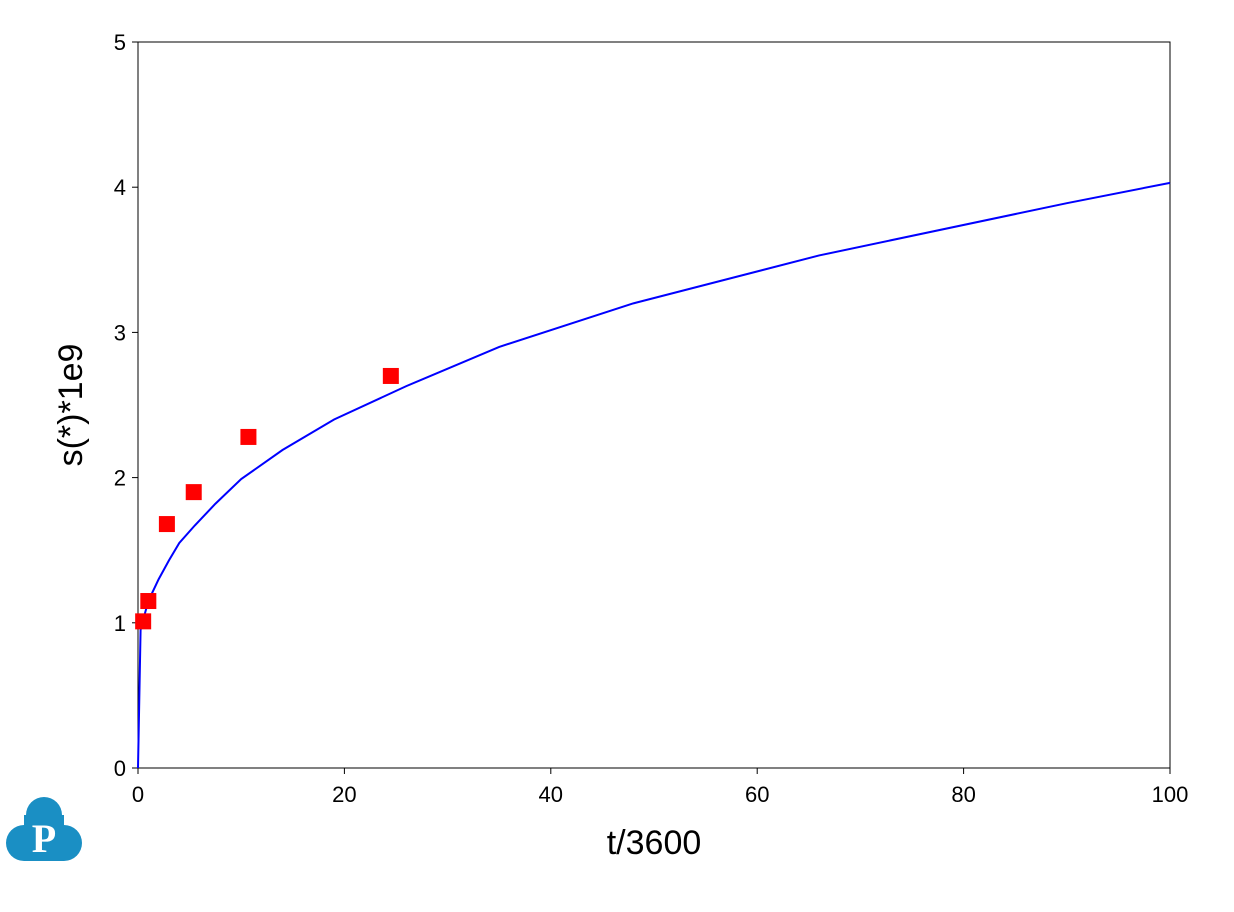 This screenshot has height=912, width=1234. What do you see at coordinates (1170, 794) in the screenshot?
I see `x-tick-label: 100` at bounding box center [1170, 794].